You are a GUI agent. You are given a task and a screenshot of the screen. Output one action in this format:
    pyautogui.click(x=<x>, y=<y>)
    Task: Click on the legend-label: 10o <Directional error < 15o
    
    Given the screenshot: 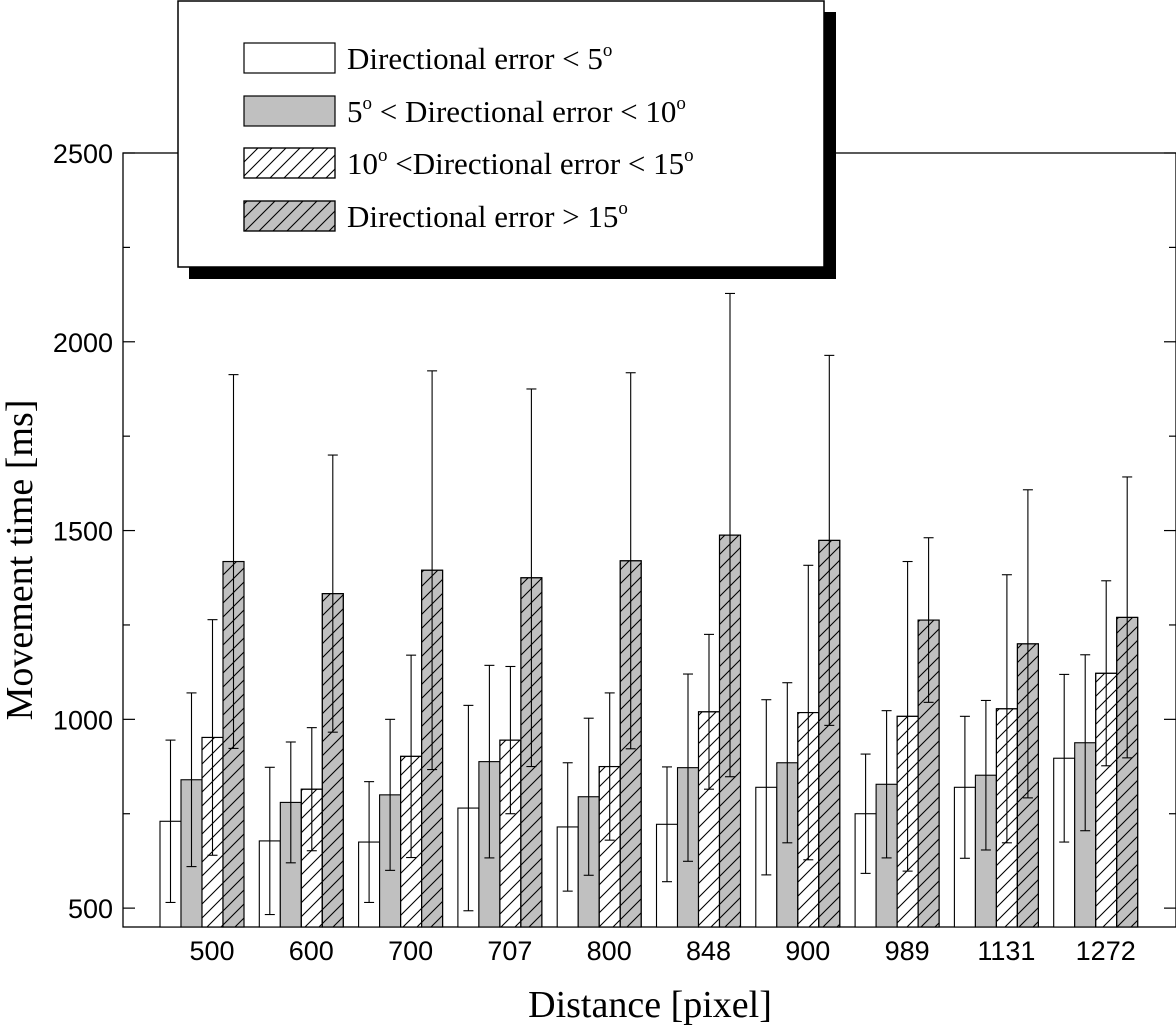 What is the action you would take?
    pyautogui.click(x=520, y=163)
    